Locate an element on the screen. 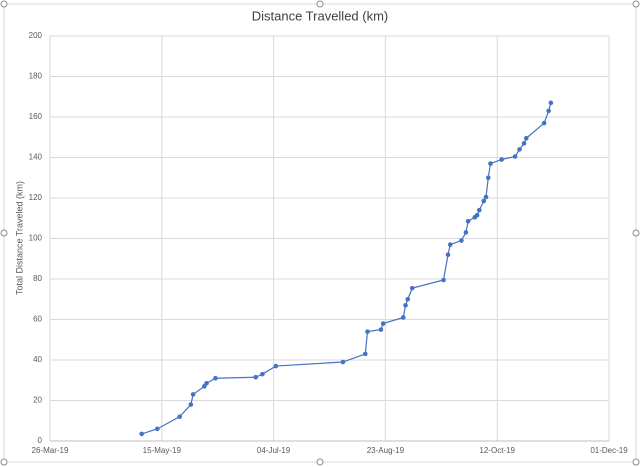  y-tick-label: 180 is located at coordinates (36, 76).